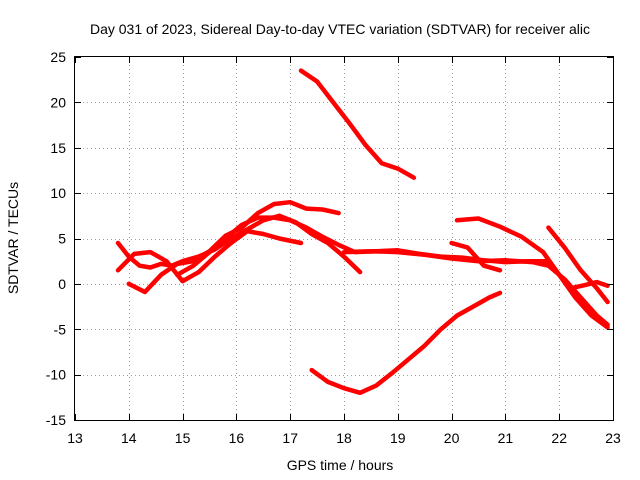  Describe the element at coordinates (58, 193) in the screenshot. I see `y-tick-label: 10` at that location.